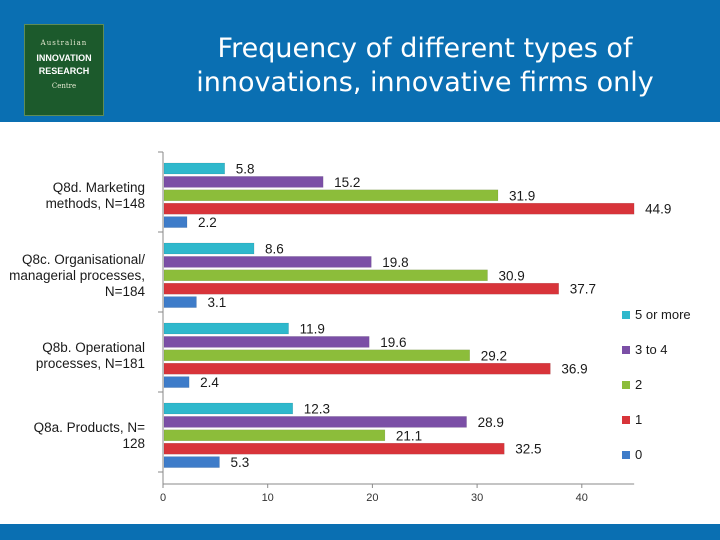 The width and height of the screenshot is (720, 540). Describe the element at coordinates (209, 382) in the screenshot. I see `data-label: 2.4` at that location.